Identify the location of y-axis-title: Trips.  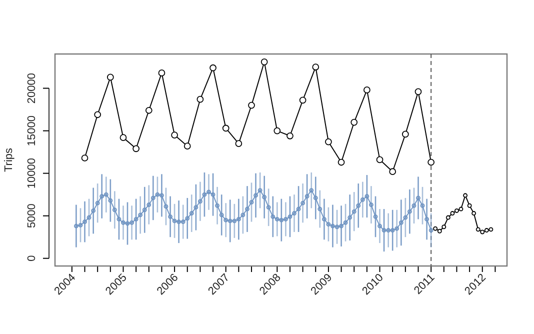
(9, 159).